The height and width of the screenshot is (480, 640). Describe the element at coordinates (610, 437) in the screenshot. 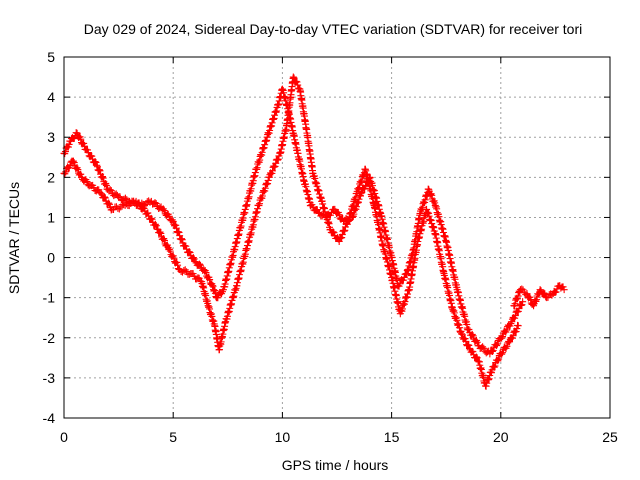

I see `x-tick-label: 25` at that location.